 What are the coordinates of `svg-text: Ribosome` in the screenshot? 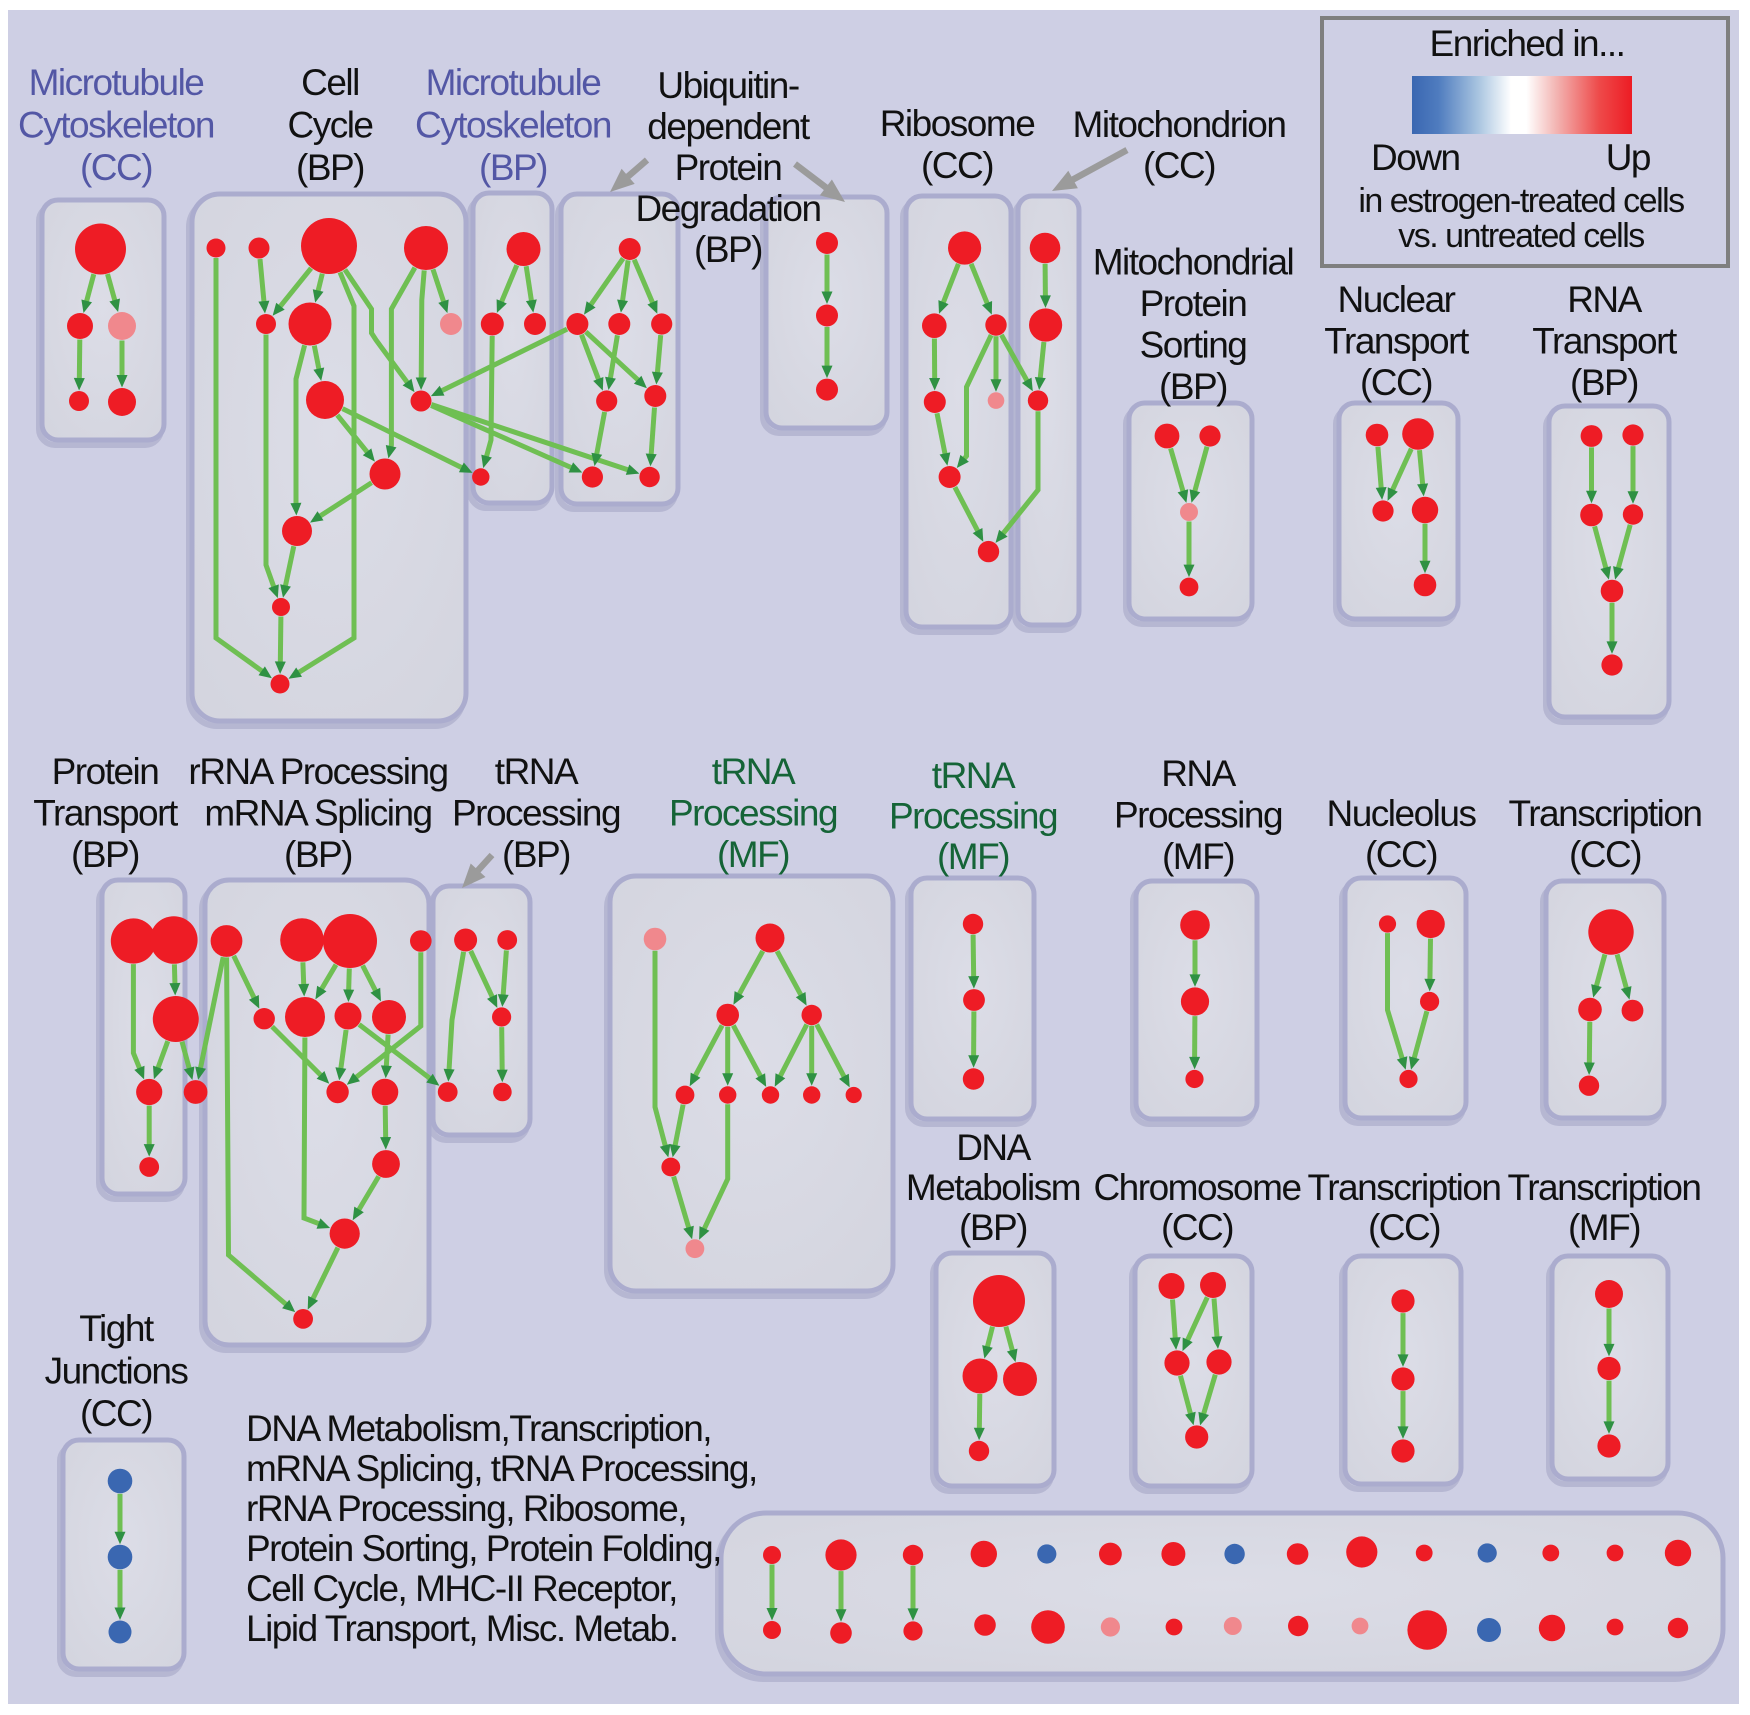 It's located at (957, 123).